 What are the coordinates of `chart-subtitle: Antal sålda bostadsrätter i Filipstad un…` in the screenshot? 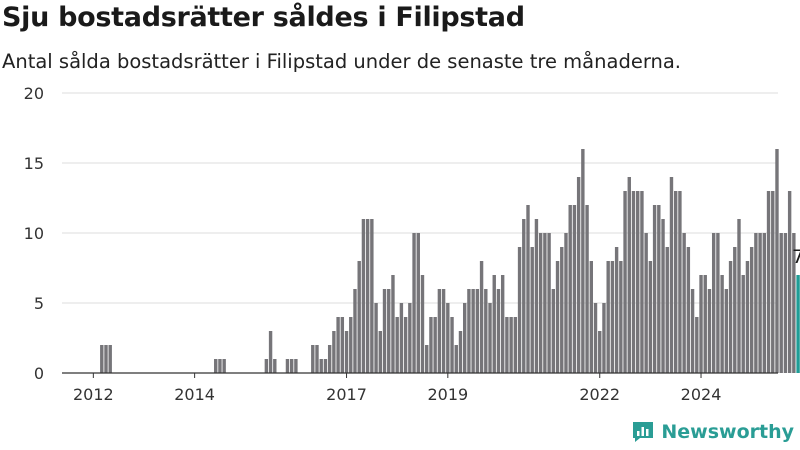 It's located at (341, 61).